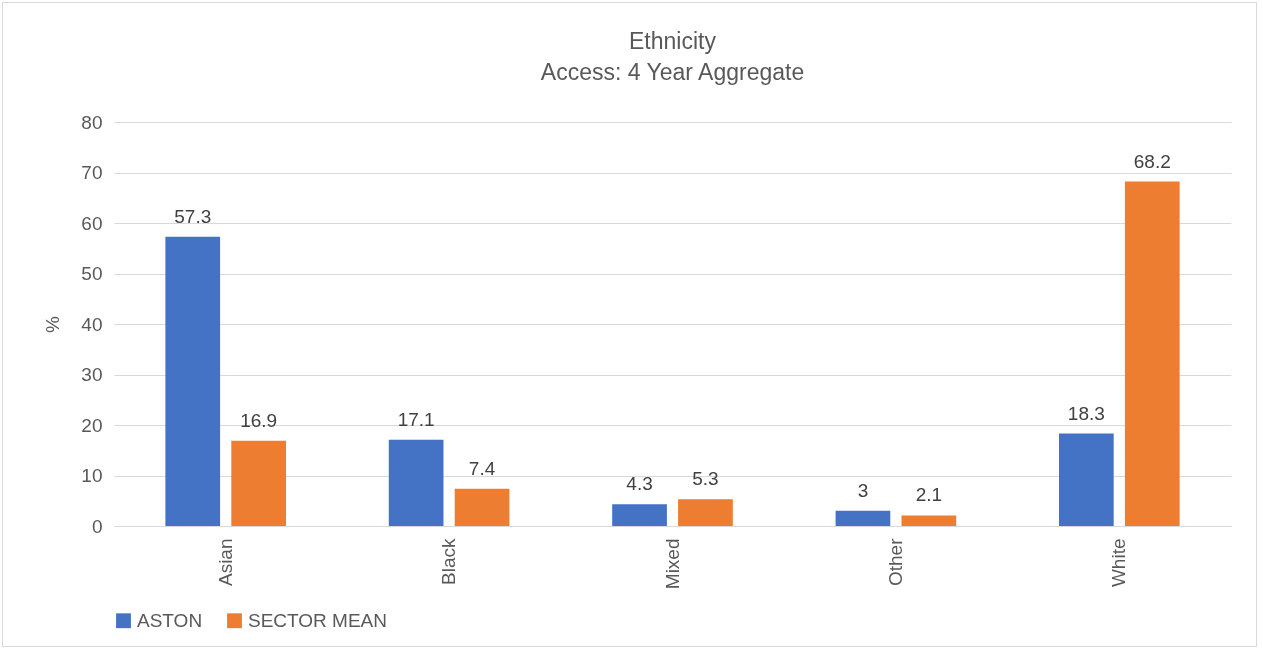 The height and width of the screenshot is (655, 1263). Describe the element at coordinates (672, 72) in the screenshot. I see `chart-subtitle: Access: 4 Year Aggregate` at that location.